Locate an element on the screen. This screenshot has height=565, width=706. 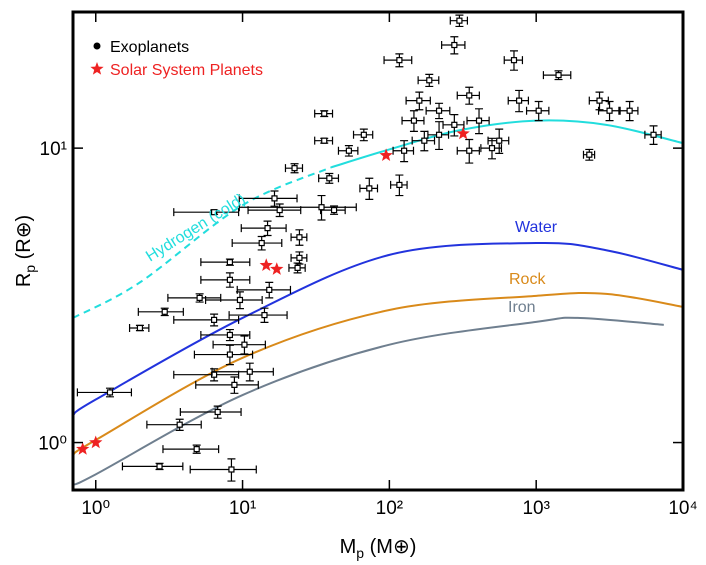
x-tick-label: 10⁴ is located at coordinates (682, 508).